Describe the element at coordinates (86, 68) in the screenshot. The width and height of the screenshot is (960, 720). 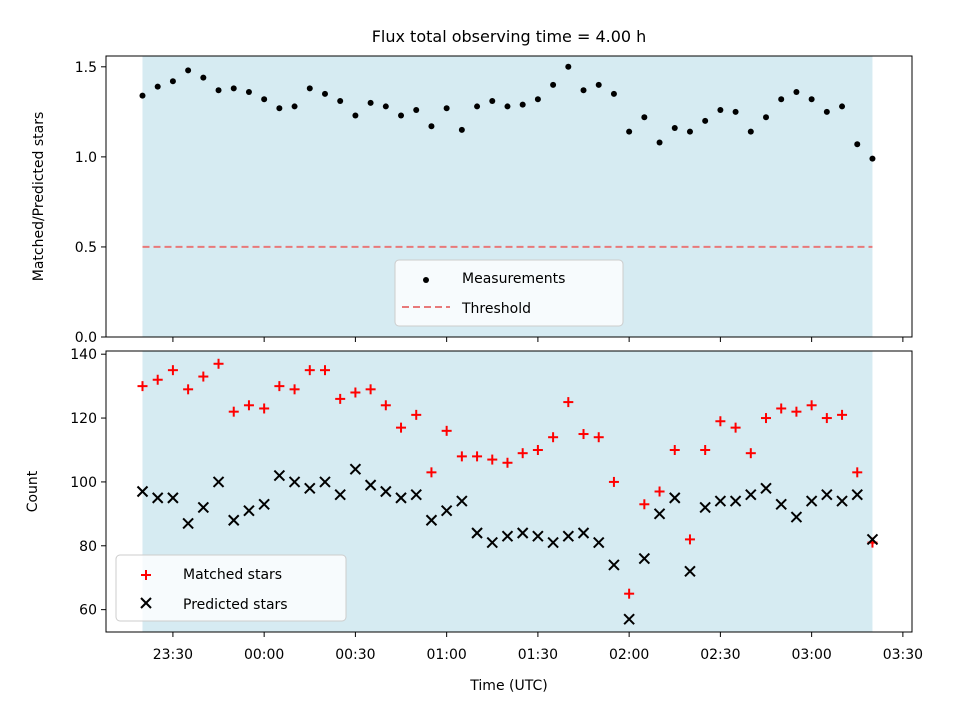
I see `y-tick-label: 1.5` at that location.